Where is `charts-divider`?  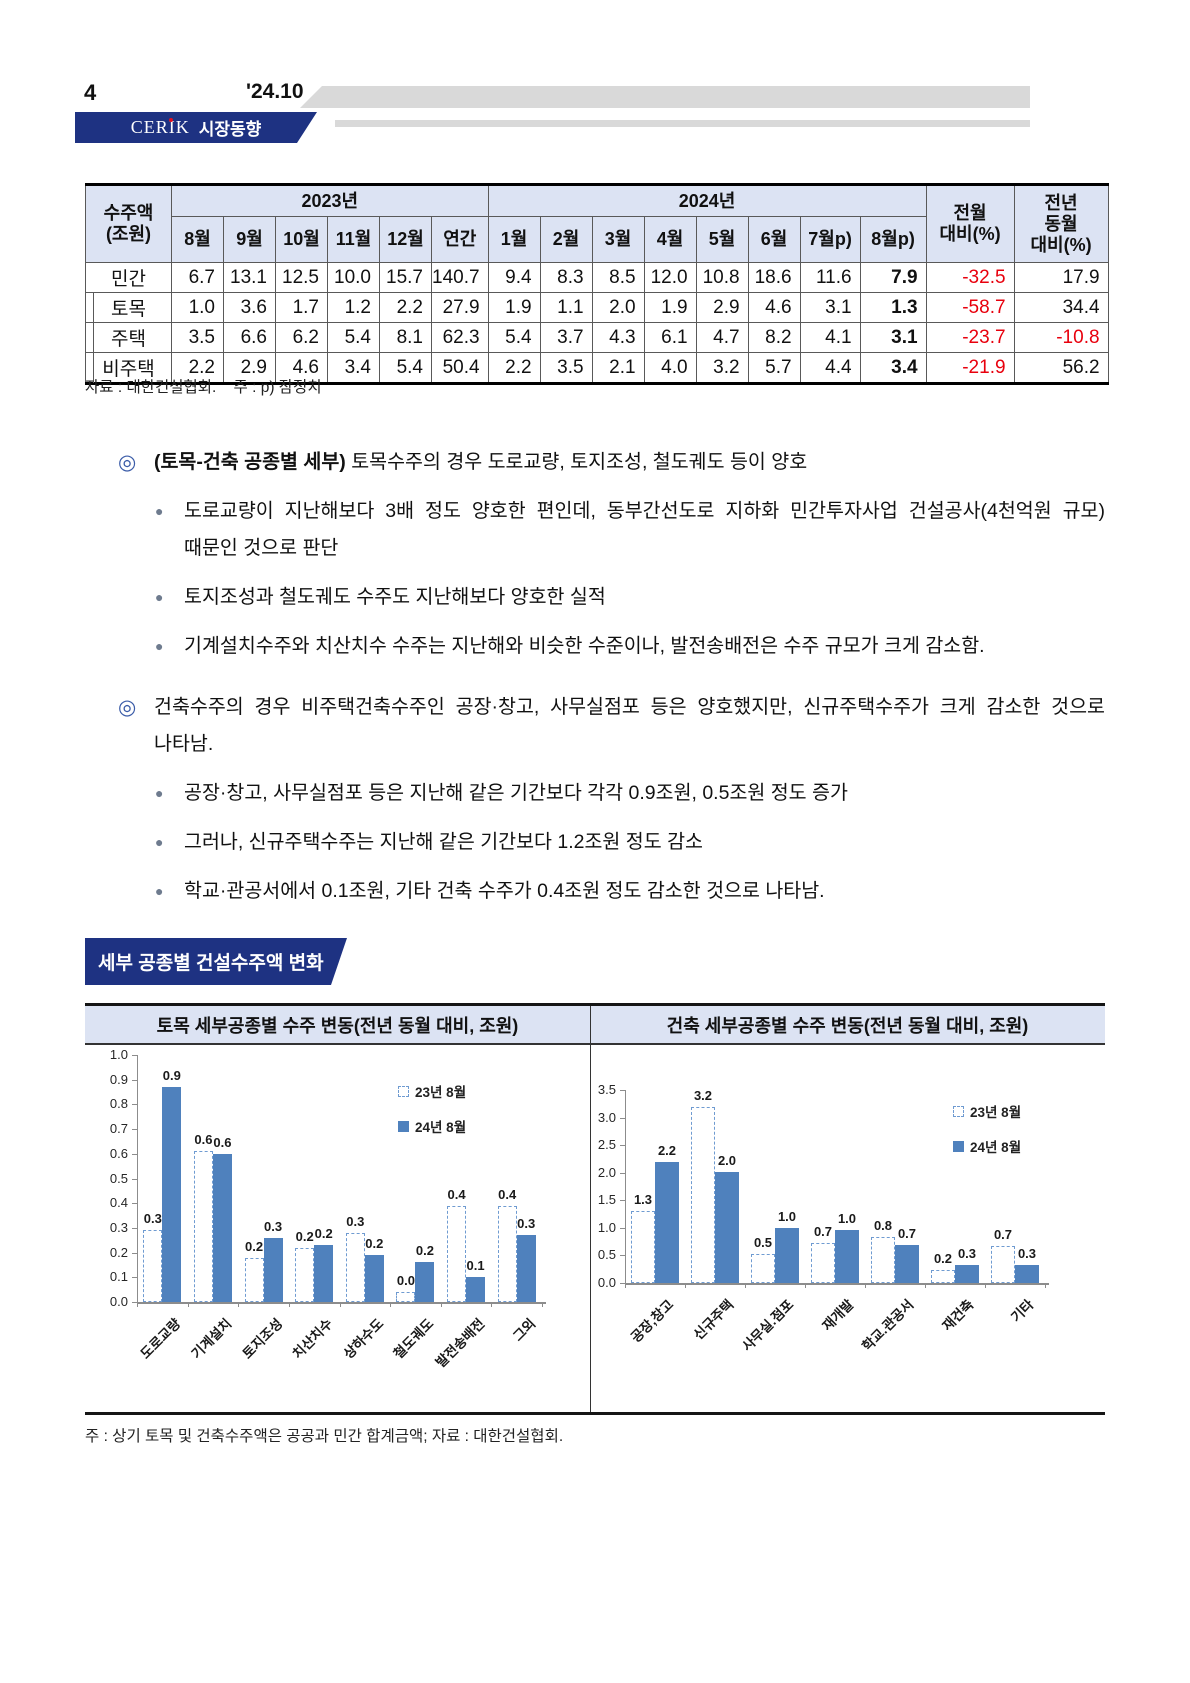
charts-divider is located at coordinates (590, 1209).